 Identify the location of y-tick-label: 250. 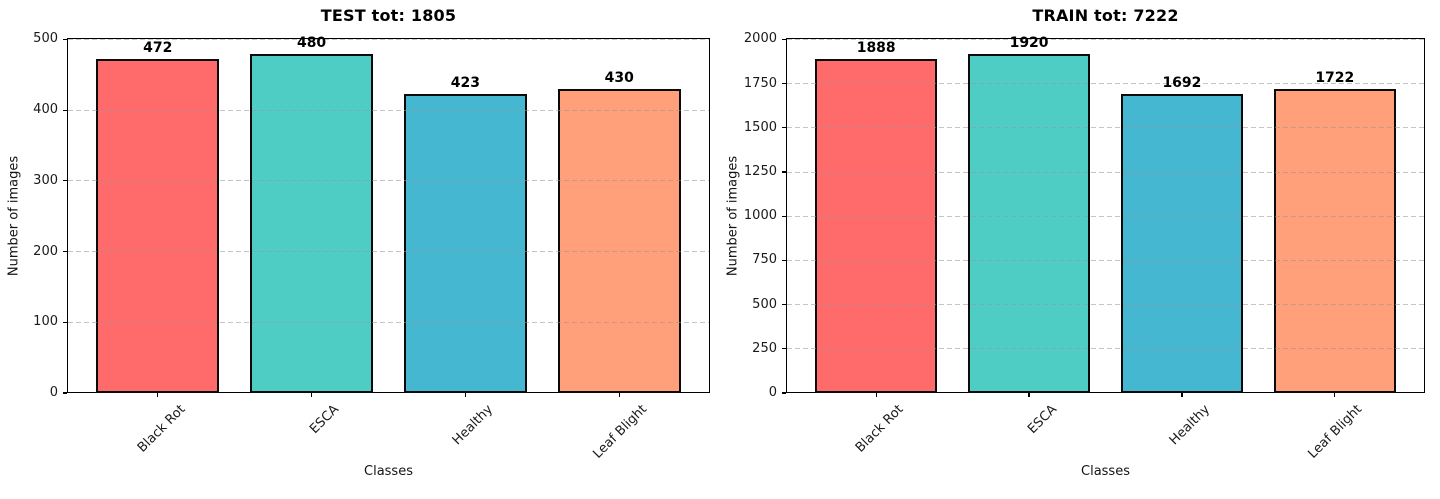
(764, 348).